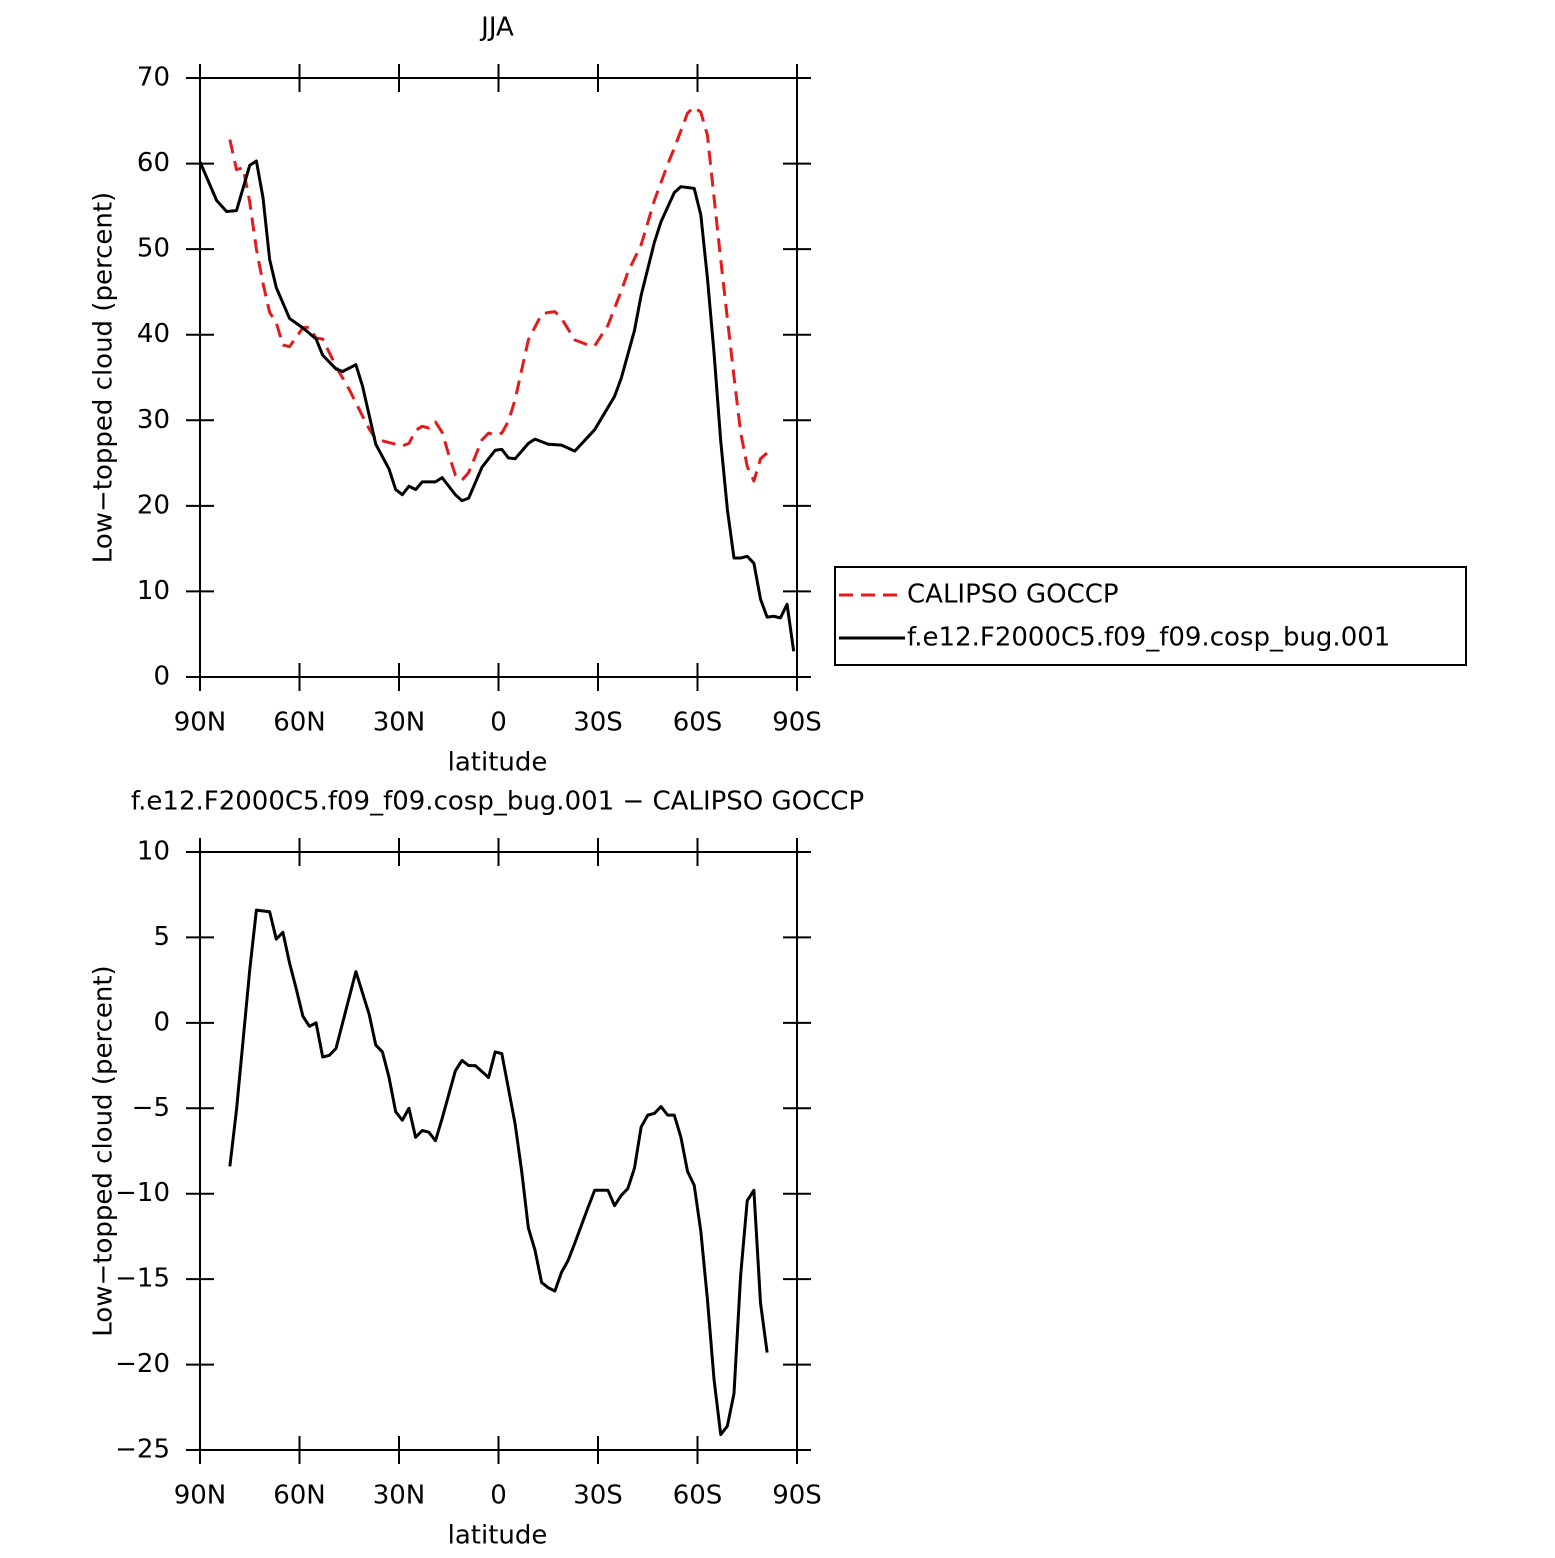  I want to click on y-tick-label: 30, so click(153, 420).